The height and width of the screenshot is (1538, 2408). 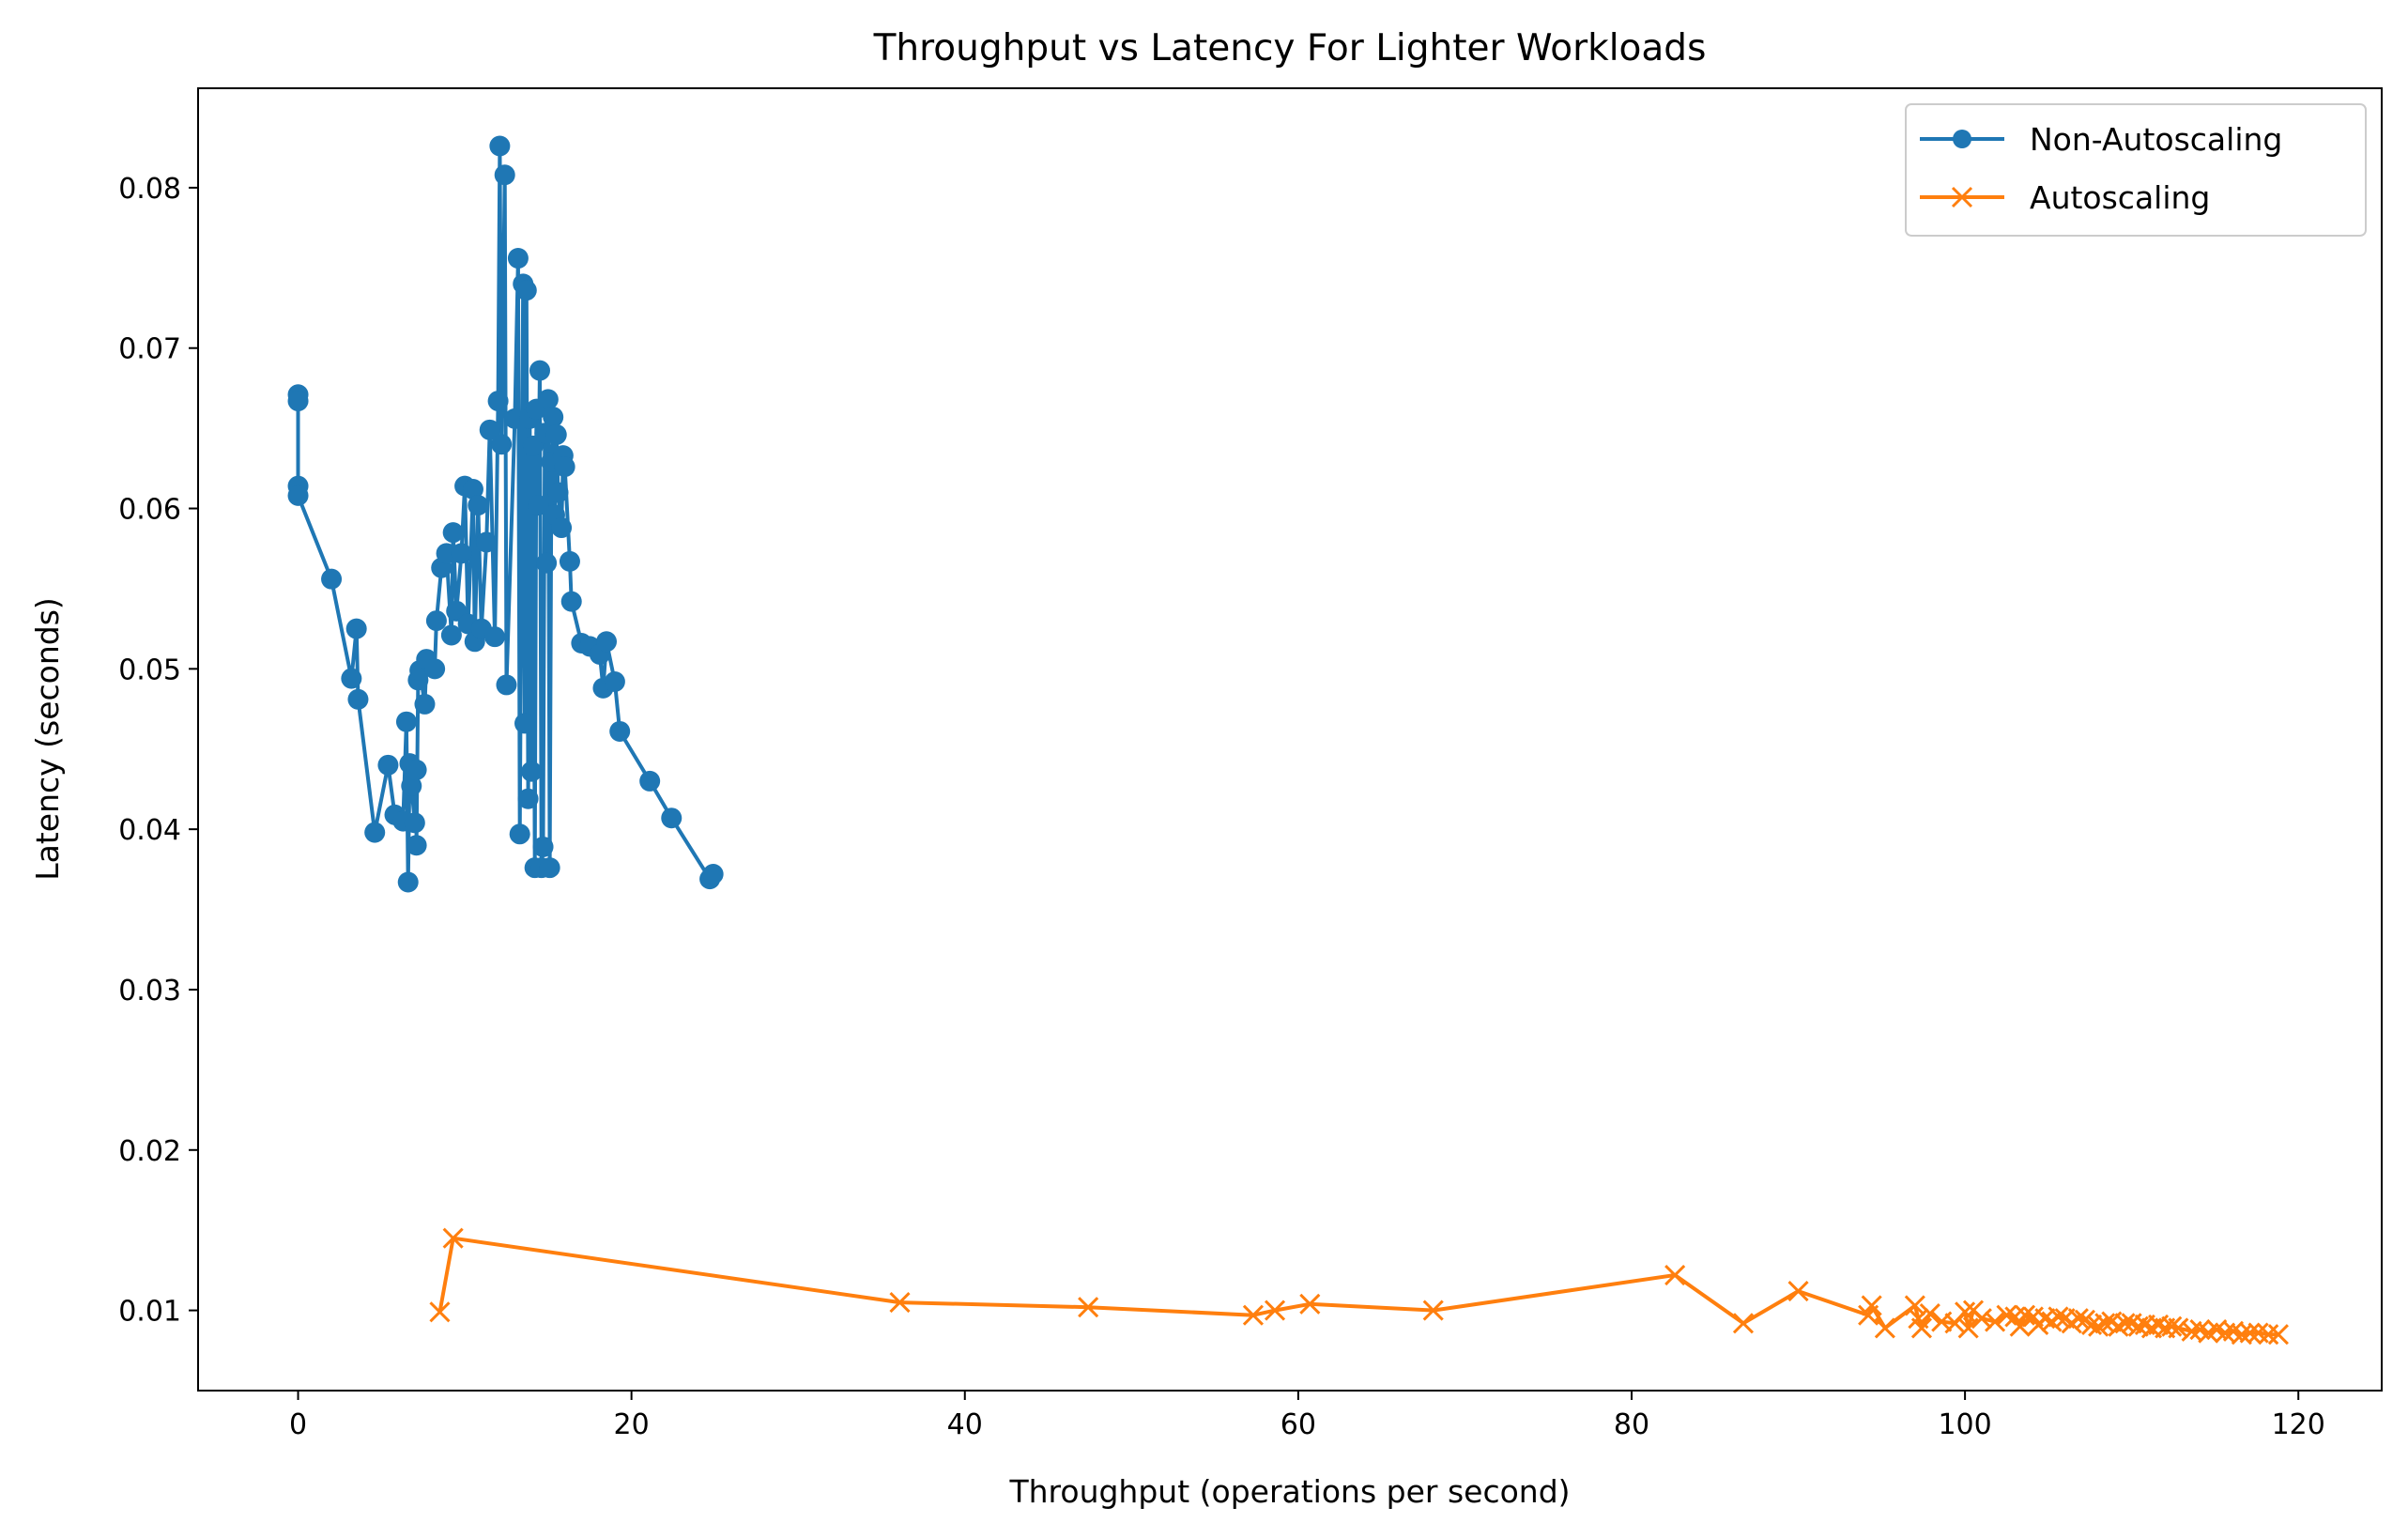 I want to click on y-tick-label: 0.02, so click(x=149, y=1151).